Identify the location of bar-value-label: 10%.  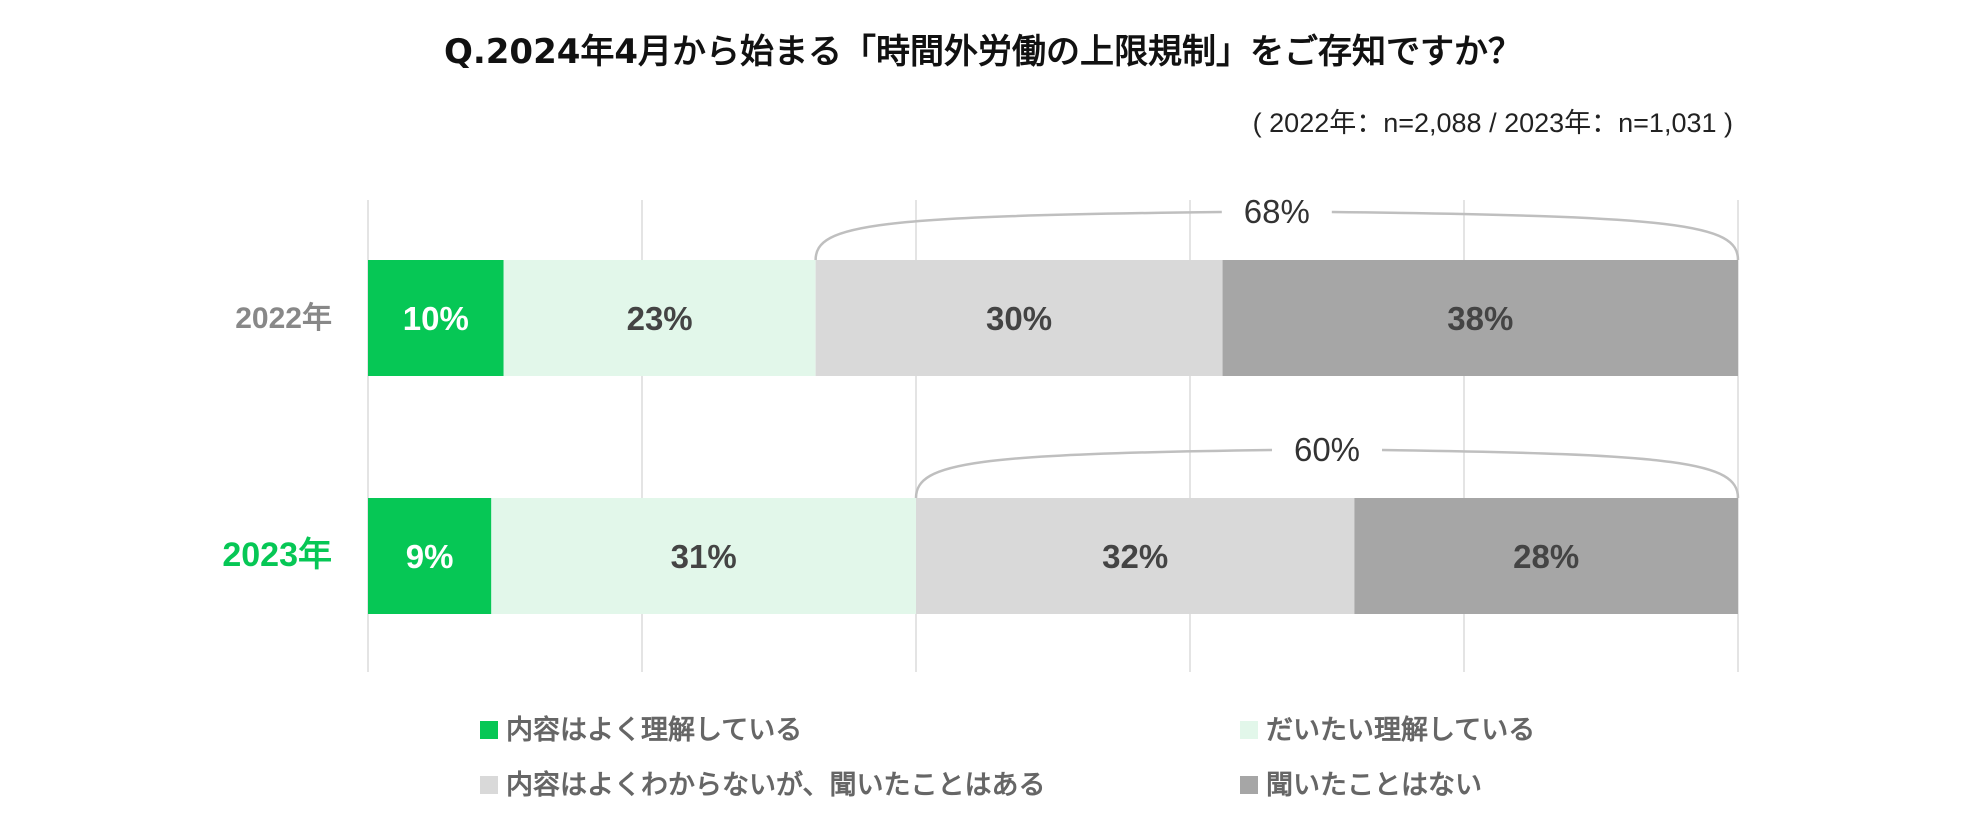
(436, 318).